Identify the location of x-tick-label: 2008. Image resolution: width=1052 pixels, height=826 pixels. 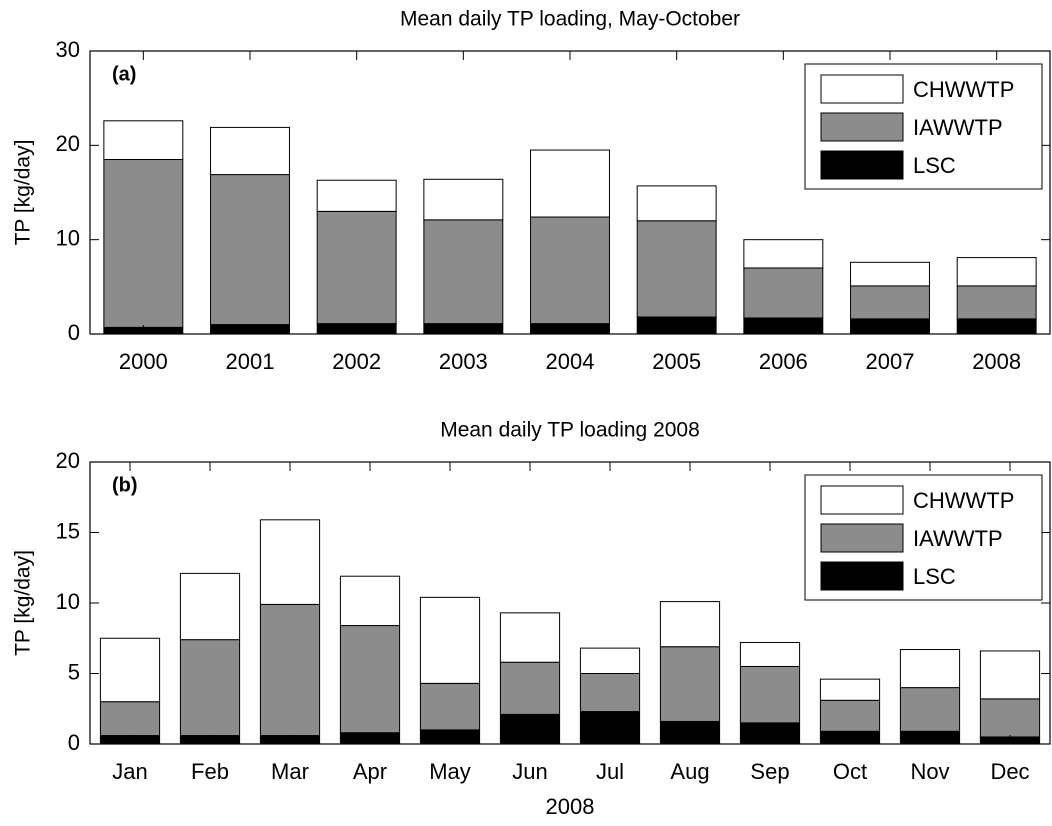
(996, 361).